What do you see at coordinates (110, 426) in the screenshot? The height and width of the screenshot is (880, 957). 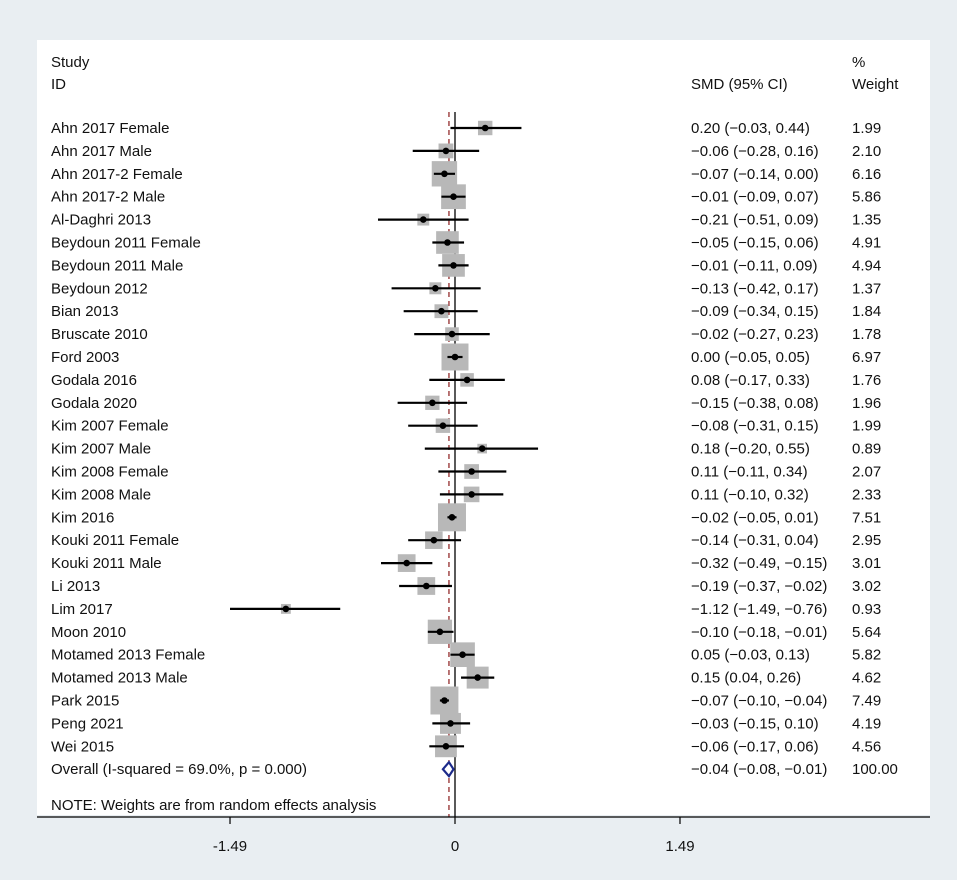 I see `study-label: Kim 2007 Female` at bounding box center [110, 426].